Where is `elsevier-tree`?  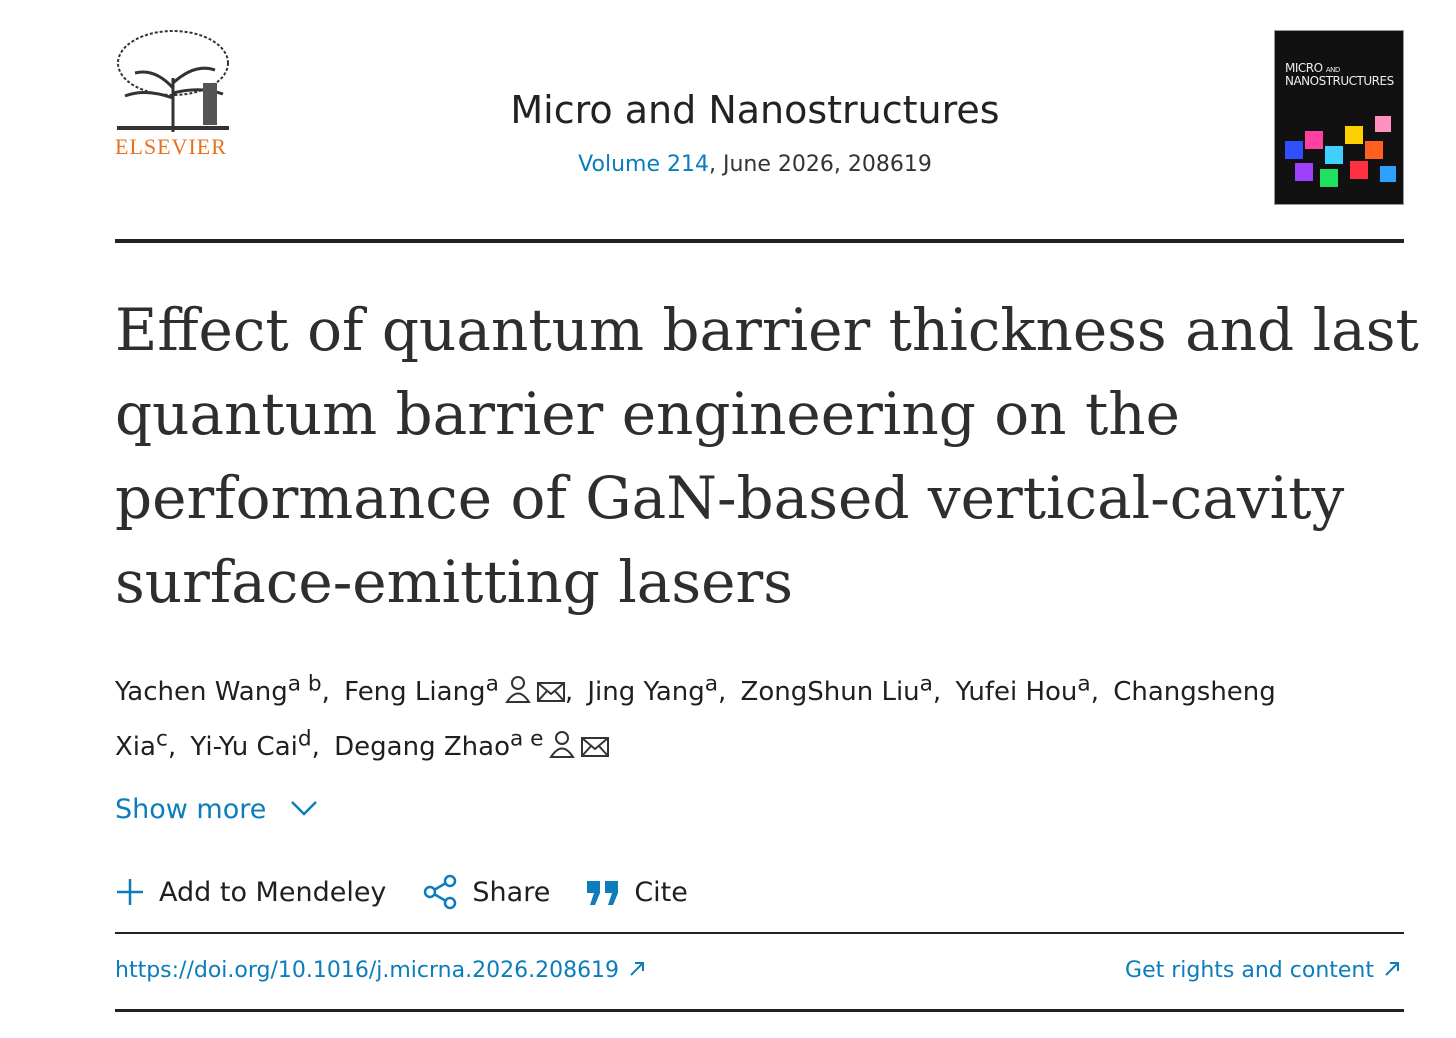
elsevier-tree is located at coordinates (173, 81).